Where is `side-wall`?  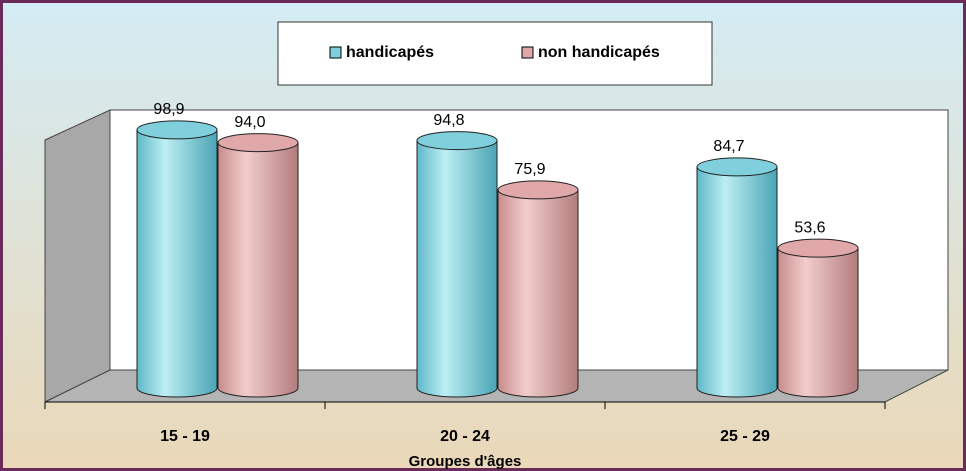
side-wall is located at coordinates (77, 256).